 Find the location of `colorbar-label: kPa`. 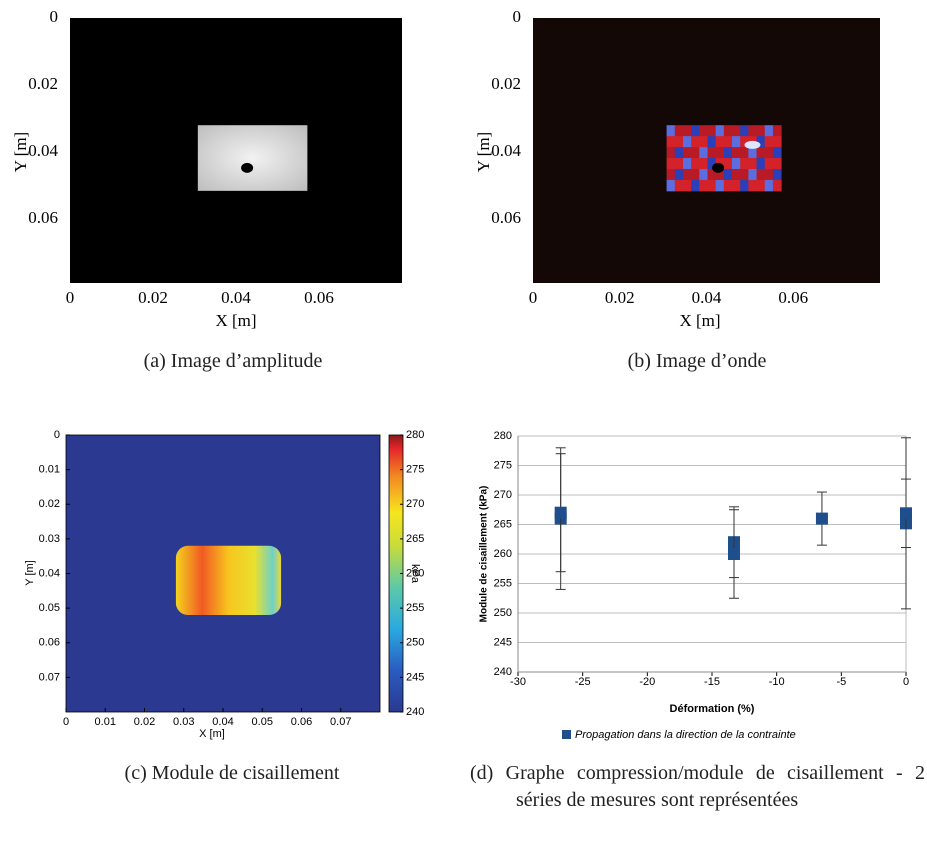

colorbar-label: kPa is located at coordinates (415, 574).